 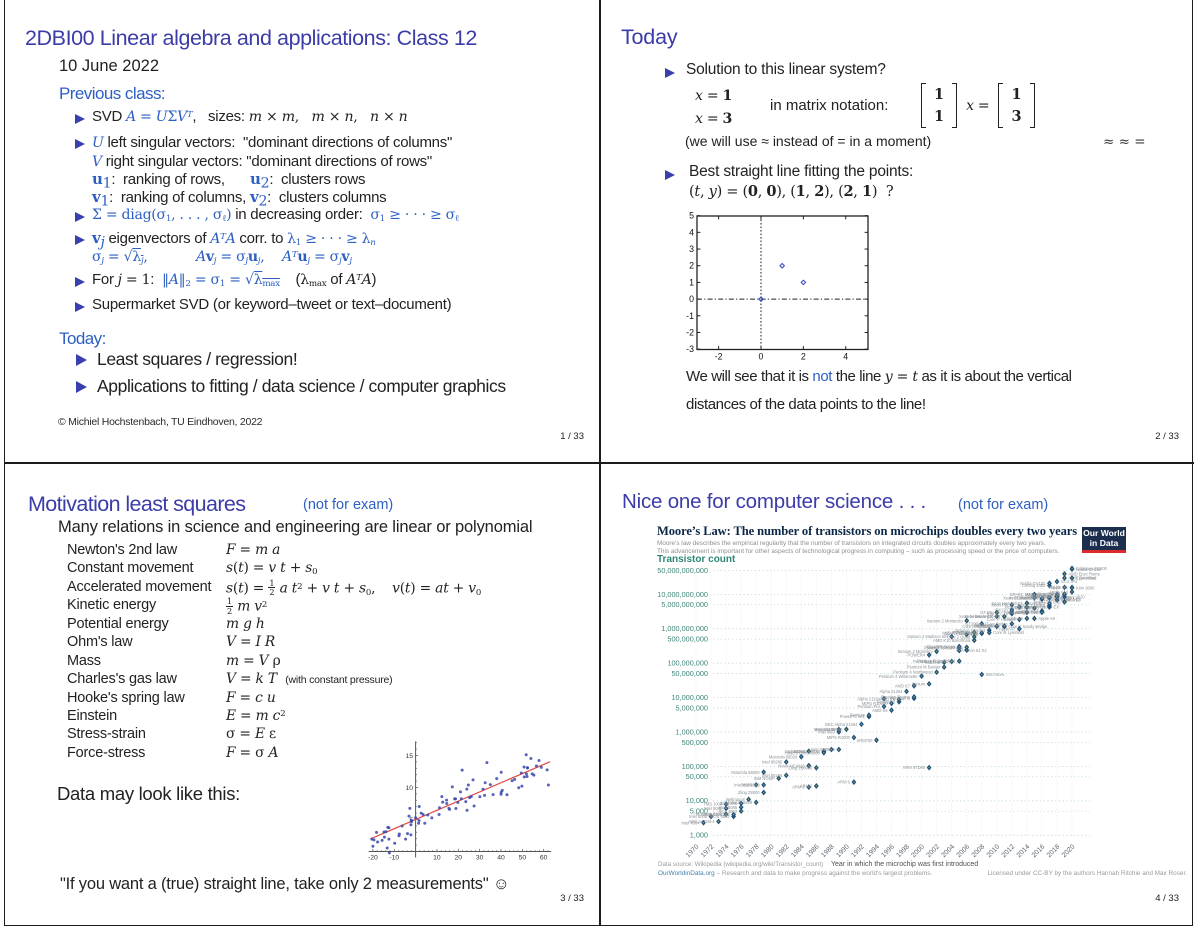 I want to click on svg-text: PowerPC 970MP, so click(x=940, y=648).